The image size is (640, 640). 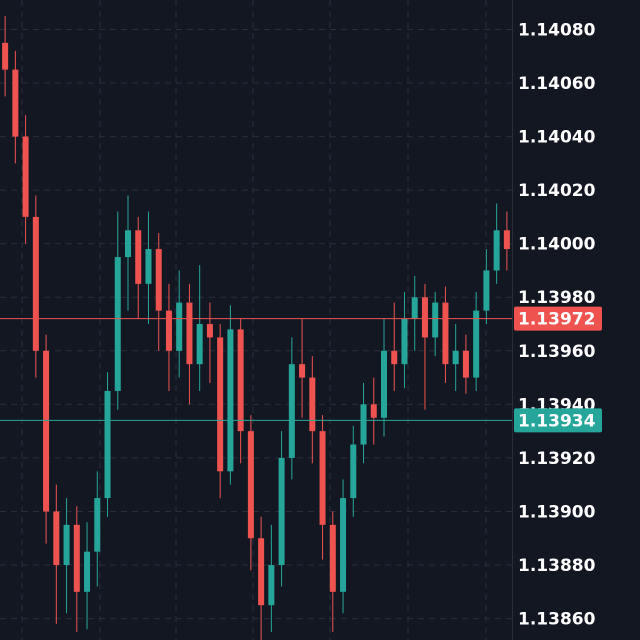 What do you see at coordinates (557, 30) in the screenshot?
I see `y-tick-label: 1.14080` at bounding box center [557, 30].